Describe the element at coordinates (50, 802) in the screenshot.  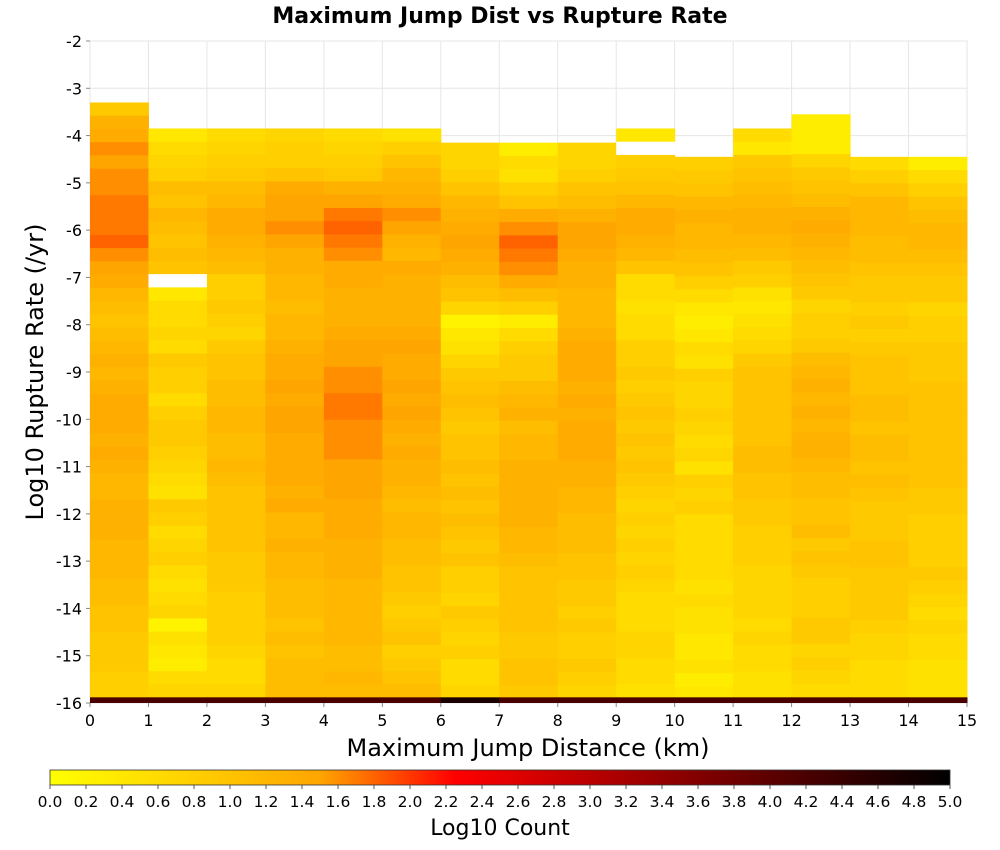
I see `colorbar-tick-label: 0.0` at that location.